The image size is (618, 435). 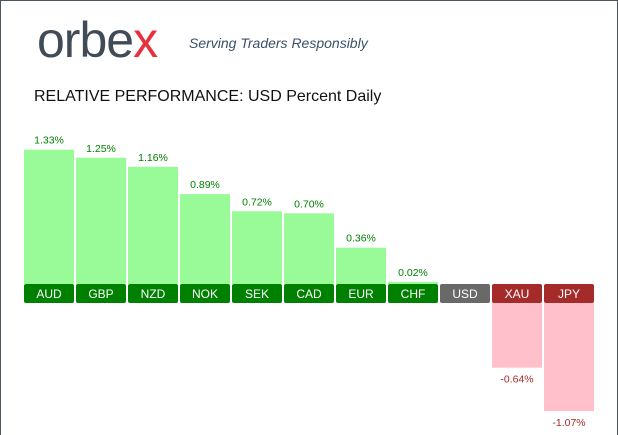 I want to click on bar-aud, so click(x=49, y=216).